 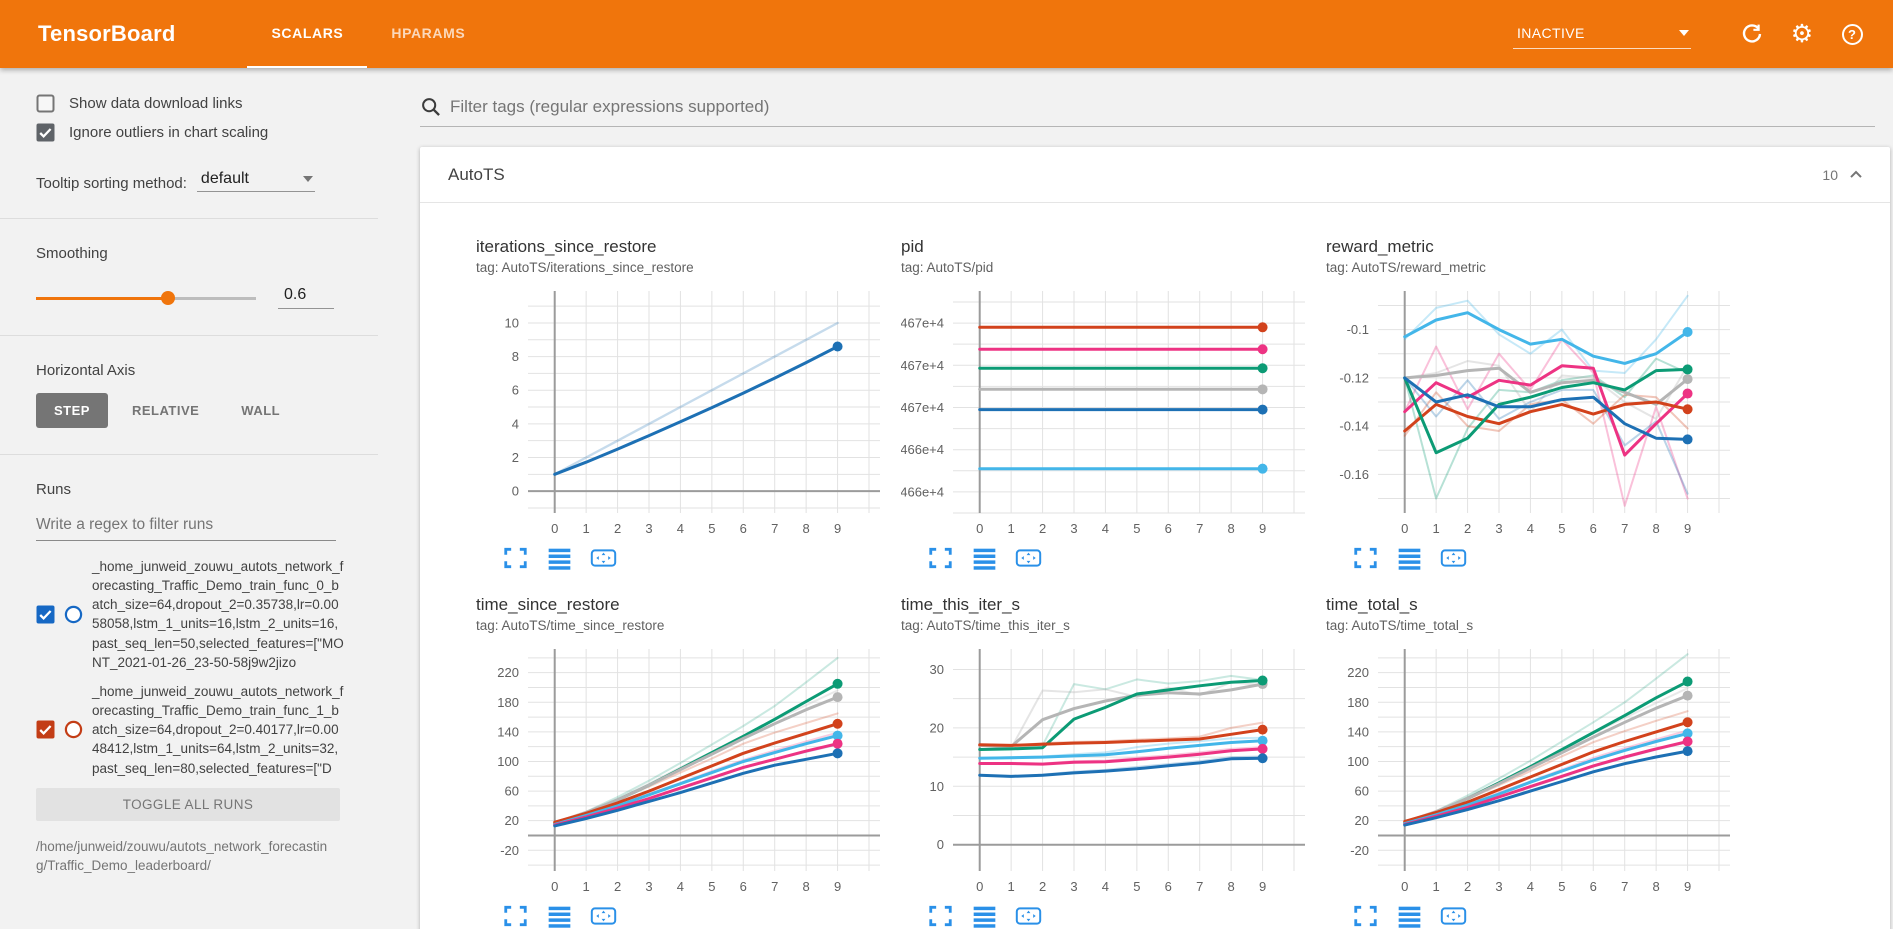 I want to click on tooltip-sorting-select: default, so click(x=255, y=180).